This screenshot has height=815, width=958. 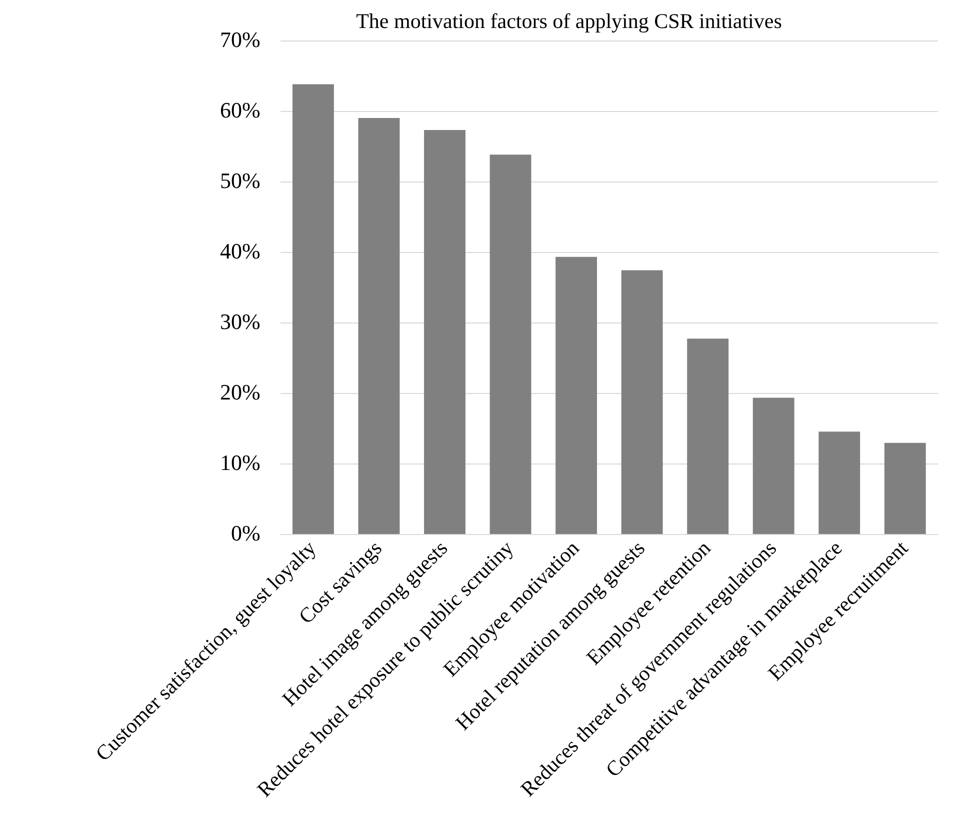 What do you see at coordinates (240, 39) in the screenshot?
I see `y-tick-label: 70%` at bounding box center [240, 39].